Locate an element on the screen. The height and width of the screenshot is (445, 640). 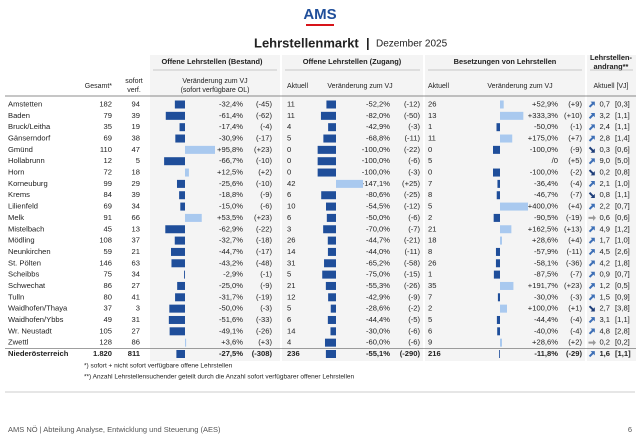
cell: [1,2] is located at coordinates (622, 228).